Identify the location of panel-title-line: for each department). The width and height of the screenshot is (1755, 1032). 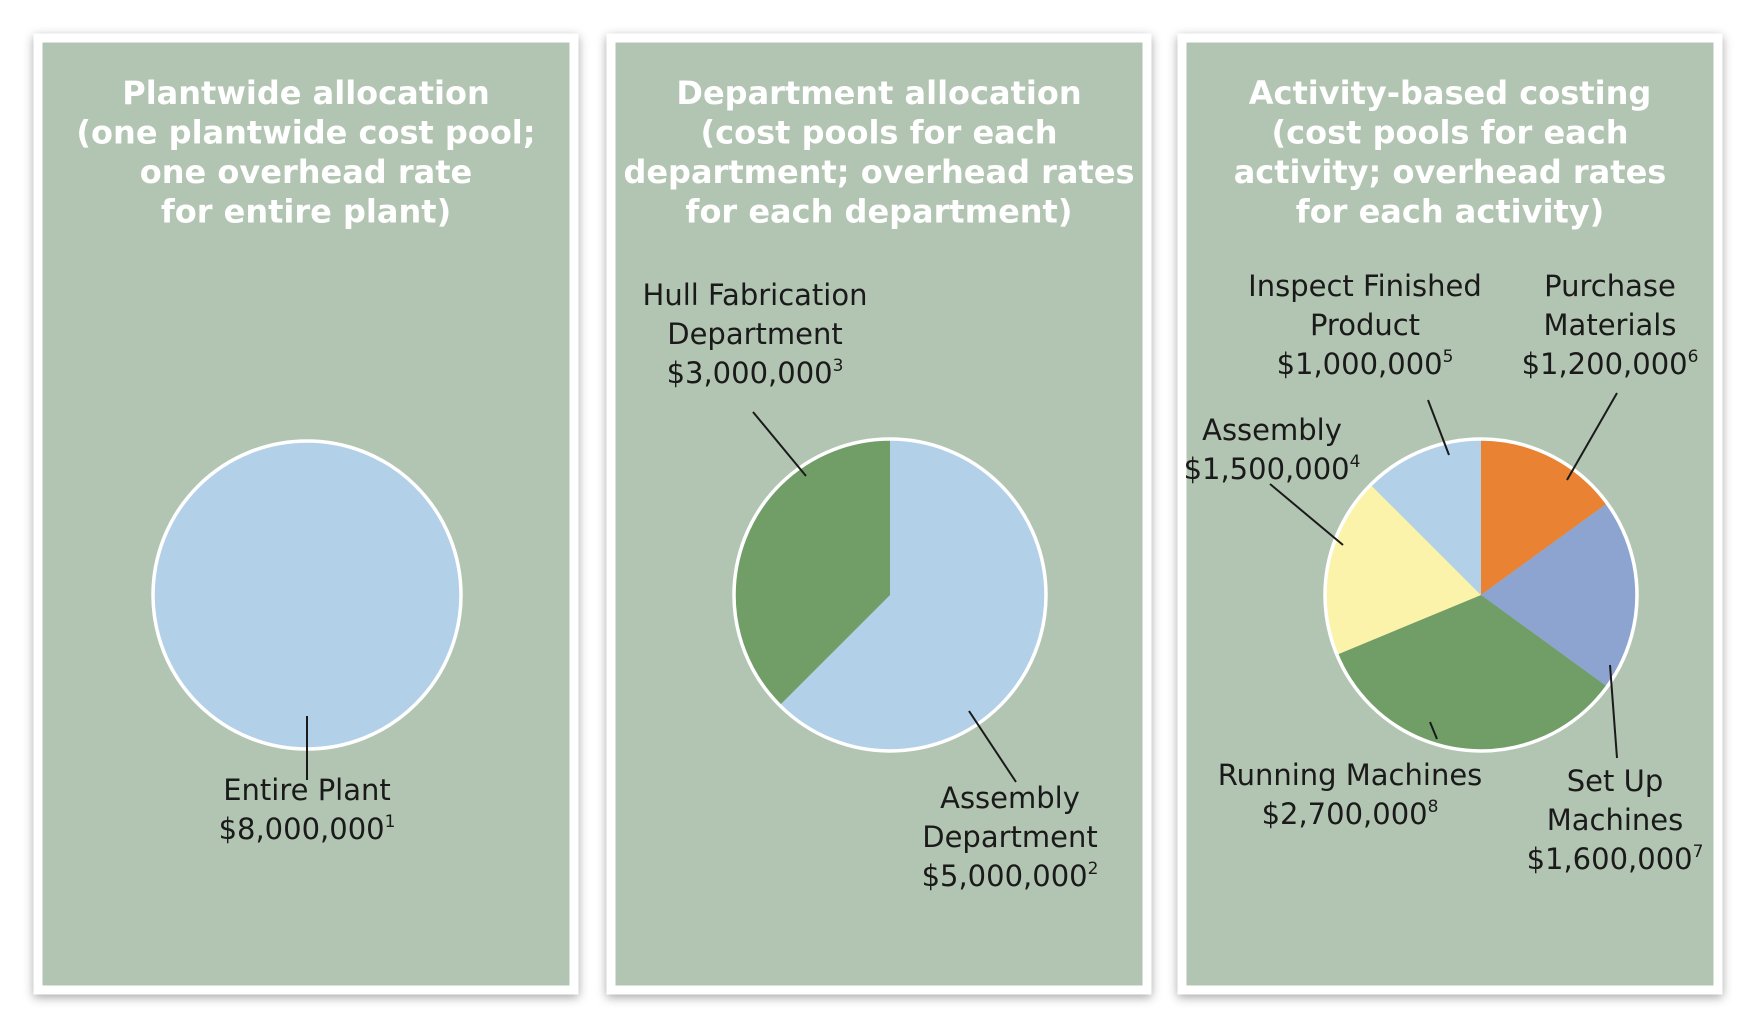
(879, 212).